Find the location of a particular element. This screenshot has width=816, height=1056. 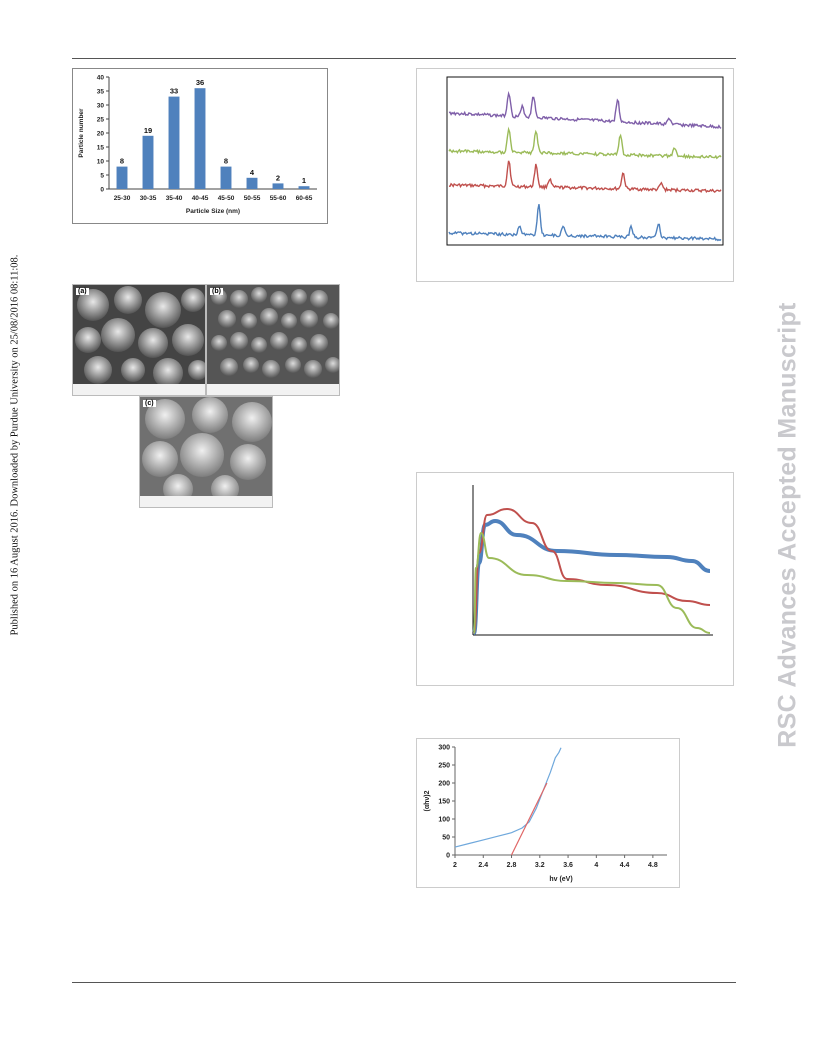

y-axis-title: Particle number is located at coordinates (81, 133).